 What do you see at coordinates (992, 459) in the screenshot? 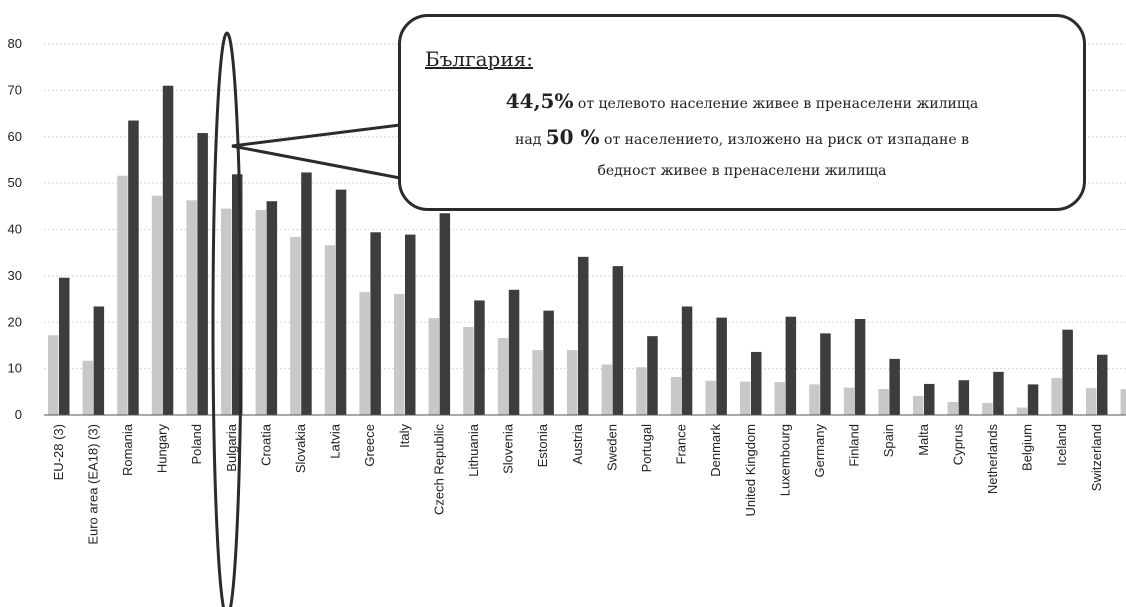
I see `x-tick-label-netherlands: Netherlands` at bounding box center [992, 459].